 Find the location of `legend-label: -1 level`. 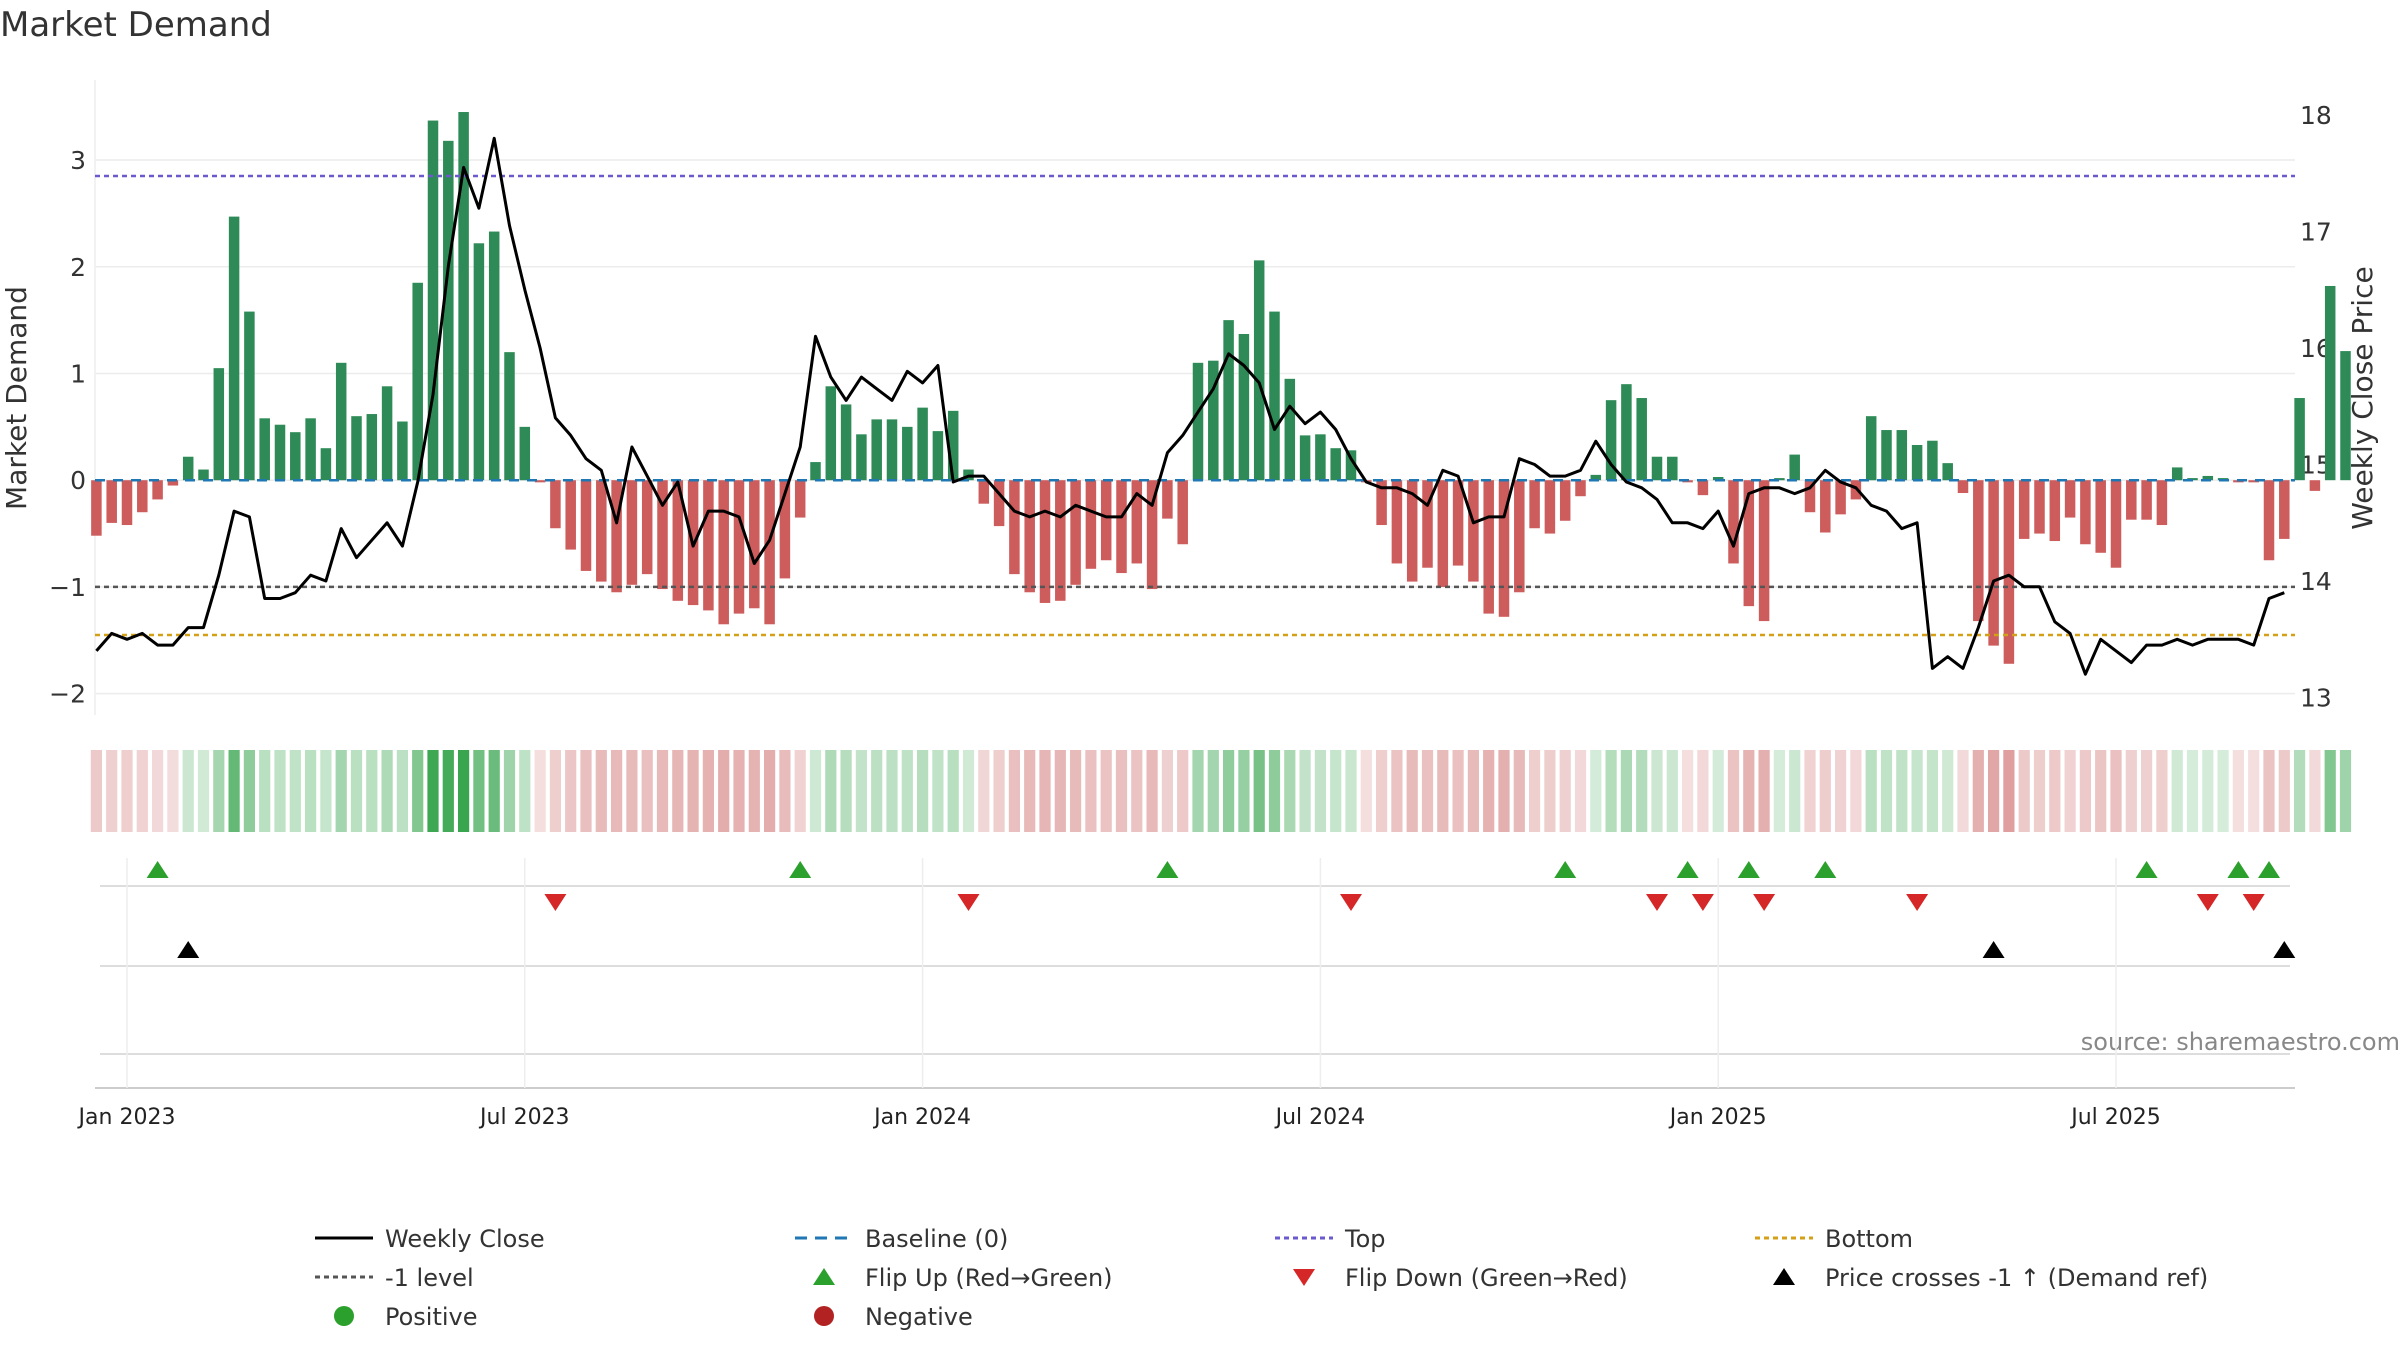

legend-label: -1 level is located at coordinates (429, 1278).